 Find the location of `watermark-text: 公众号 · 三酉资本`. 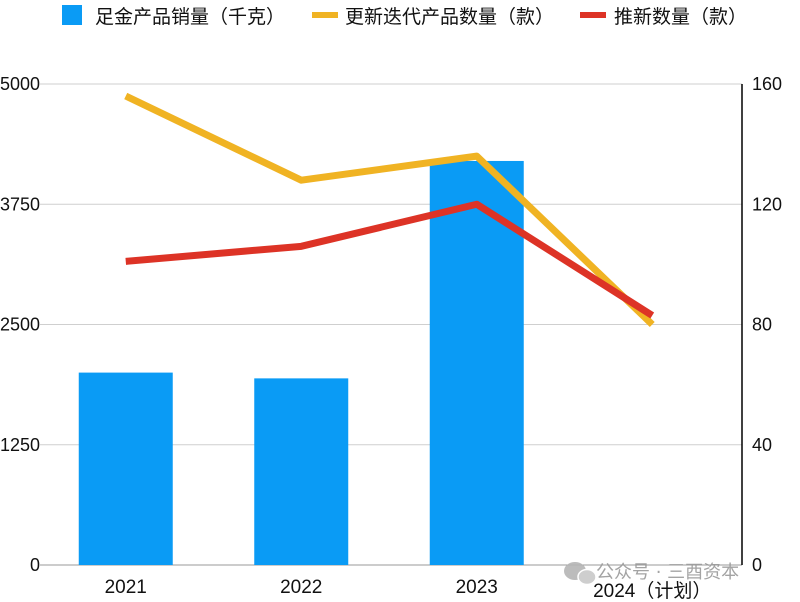

watermark-text: 公众号 · 三酉资本 is located at coordinates (667, 572).